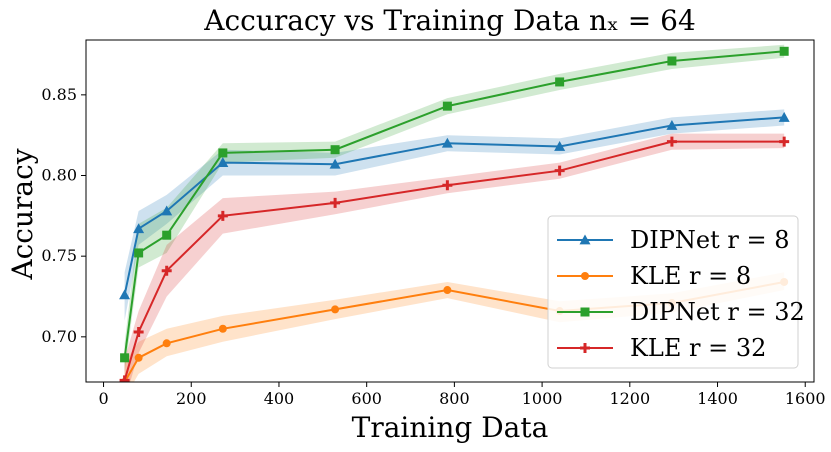 This screenshot has width=831, height=452. Describe the element at coordinates (629, 398) in the screenshot. I see `x-tick-label: 1200` at that location.